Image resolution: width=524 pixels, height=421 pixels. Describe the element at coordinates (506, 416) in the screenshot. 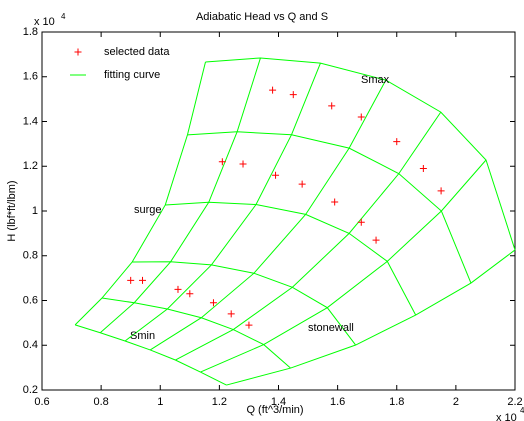

I see `x-scale-base: x 10` at that location.